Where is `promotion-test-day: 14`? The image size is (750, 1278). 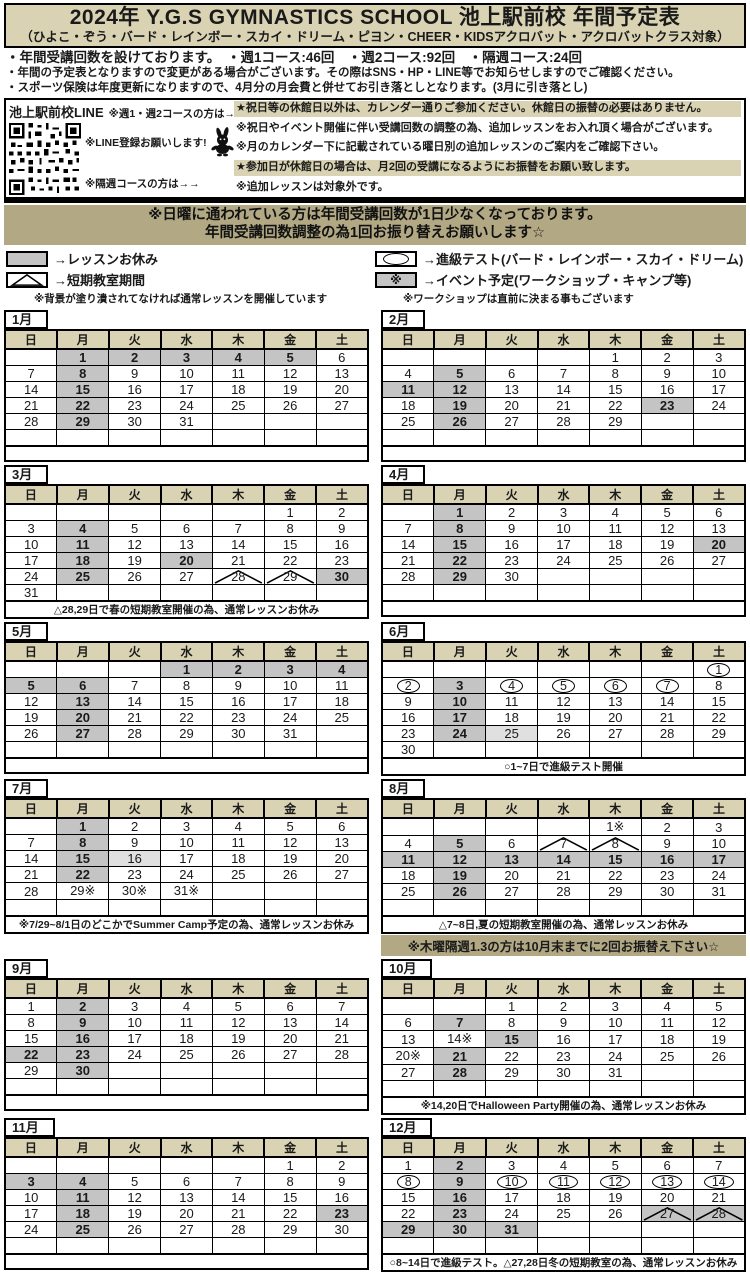
promotion-test-day: 14 is located at coordinates (718, 1182).